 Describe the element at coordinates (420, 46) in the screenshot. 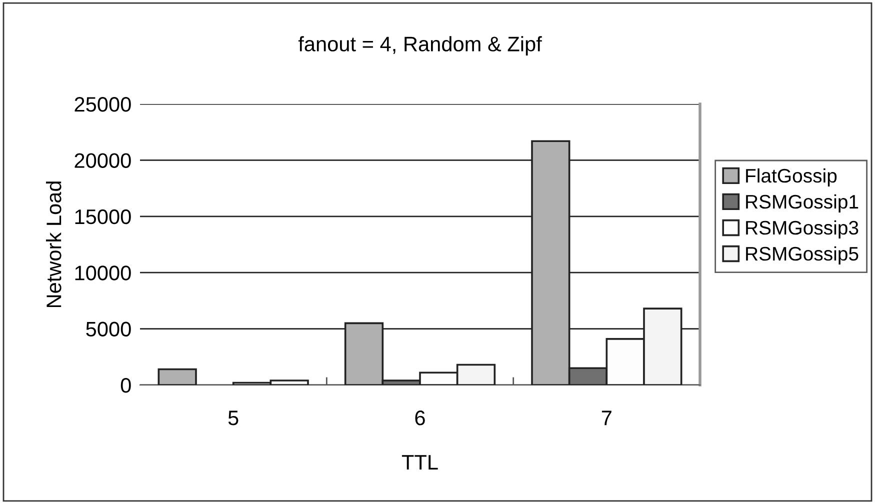

I see `chart-title: fanout = 4, Random & Zipf` at that location.